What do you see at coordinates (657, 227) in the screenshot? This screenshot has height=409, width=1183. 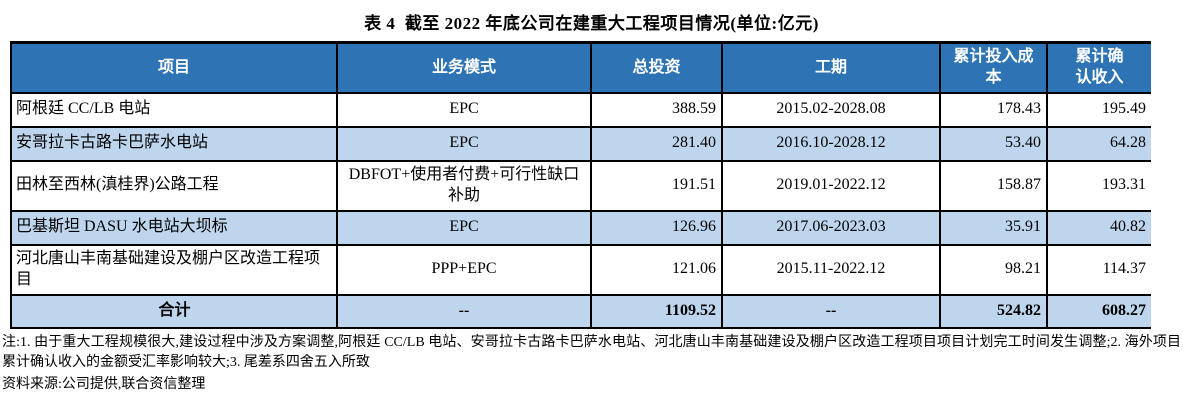 I see `cell-investment: 126.96` at bounding box center [657, 227].